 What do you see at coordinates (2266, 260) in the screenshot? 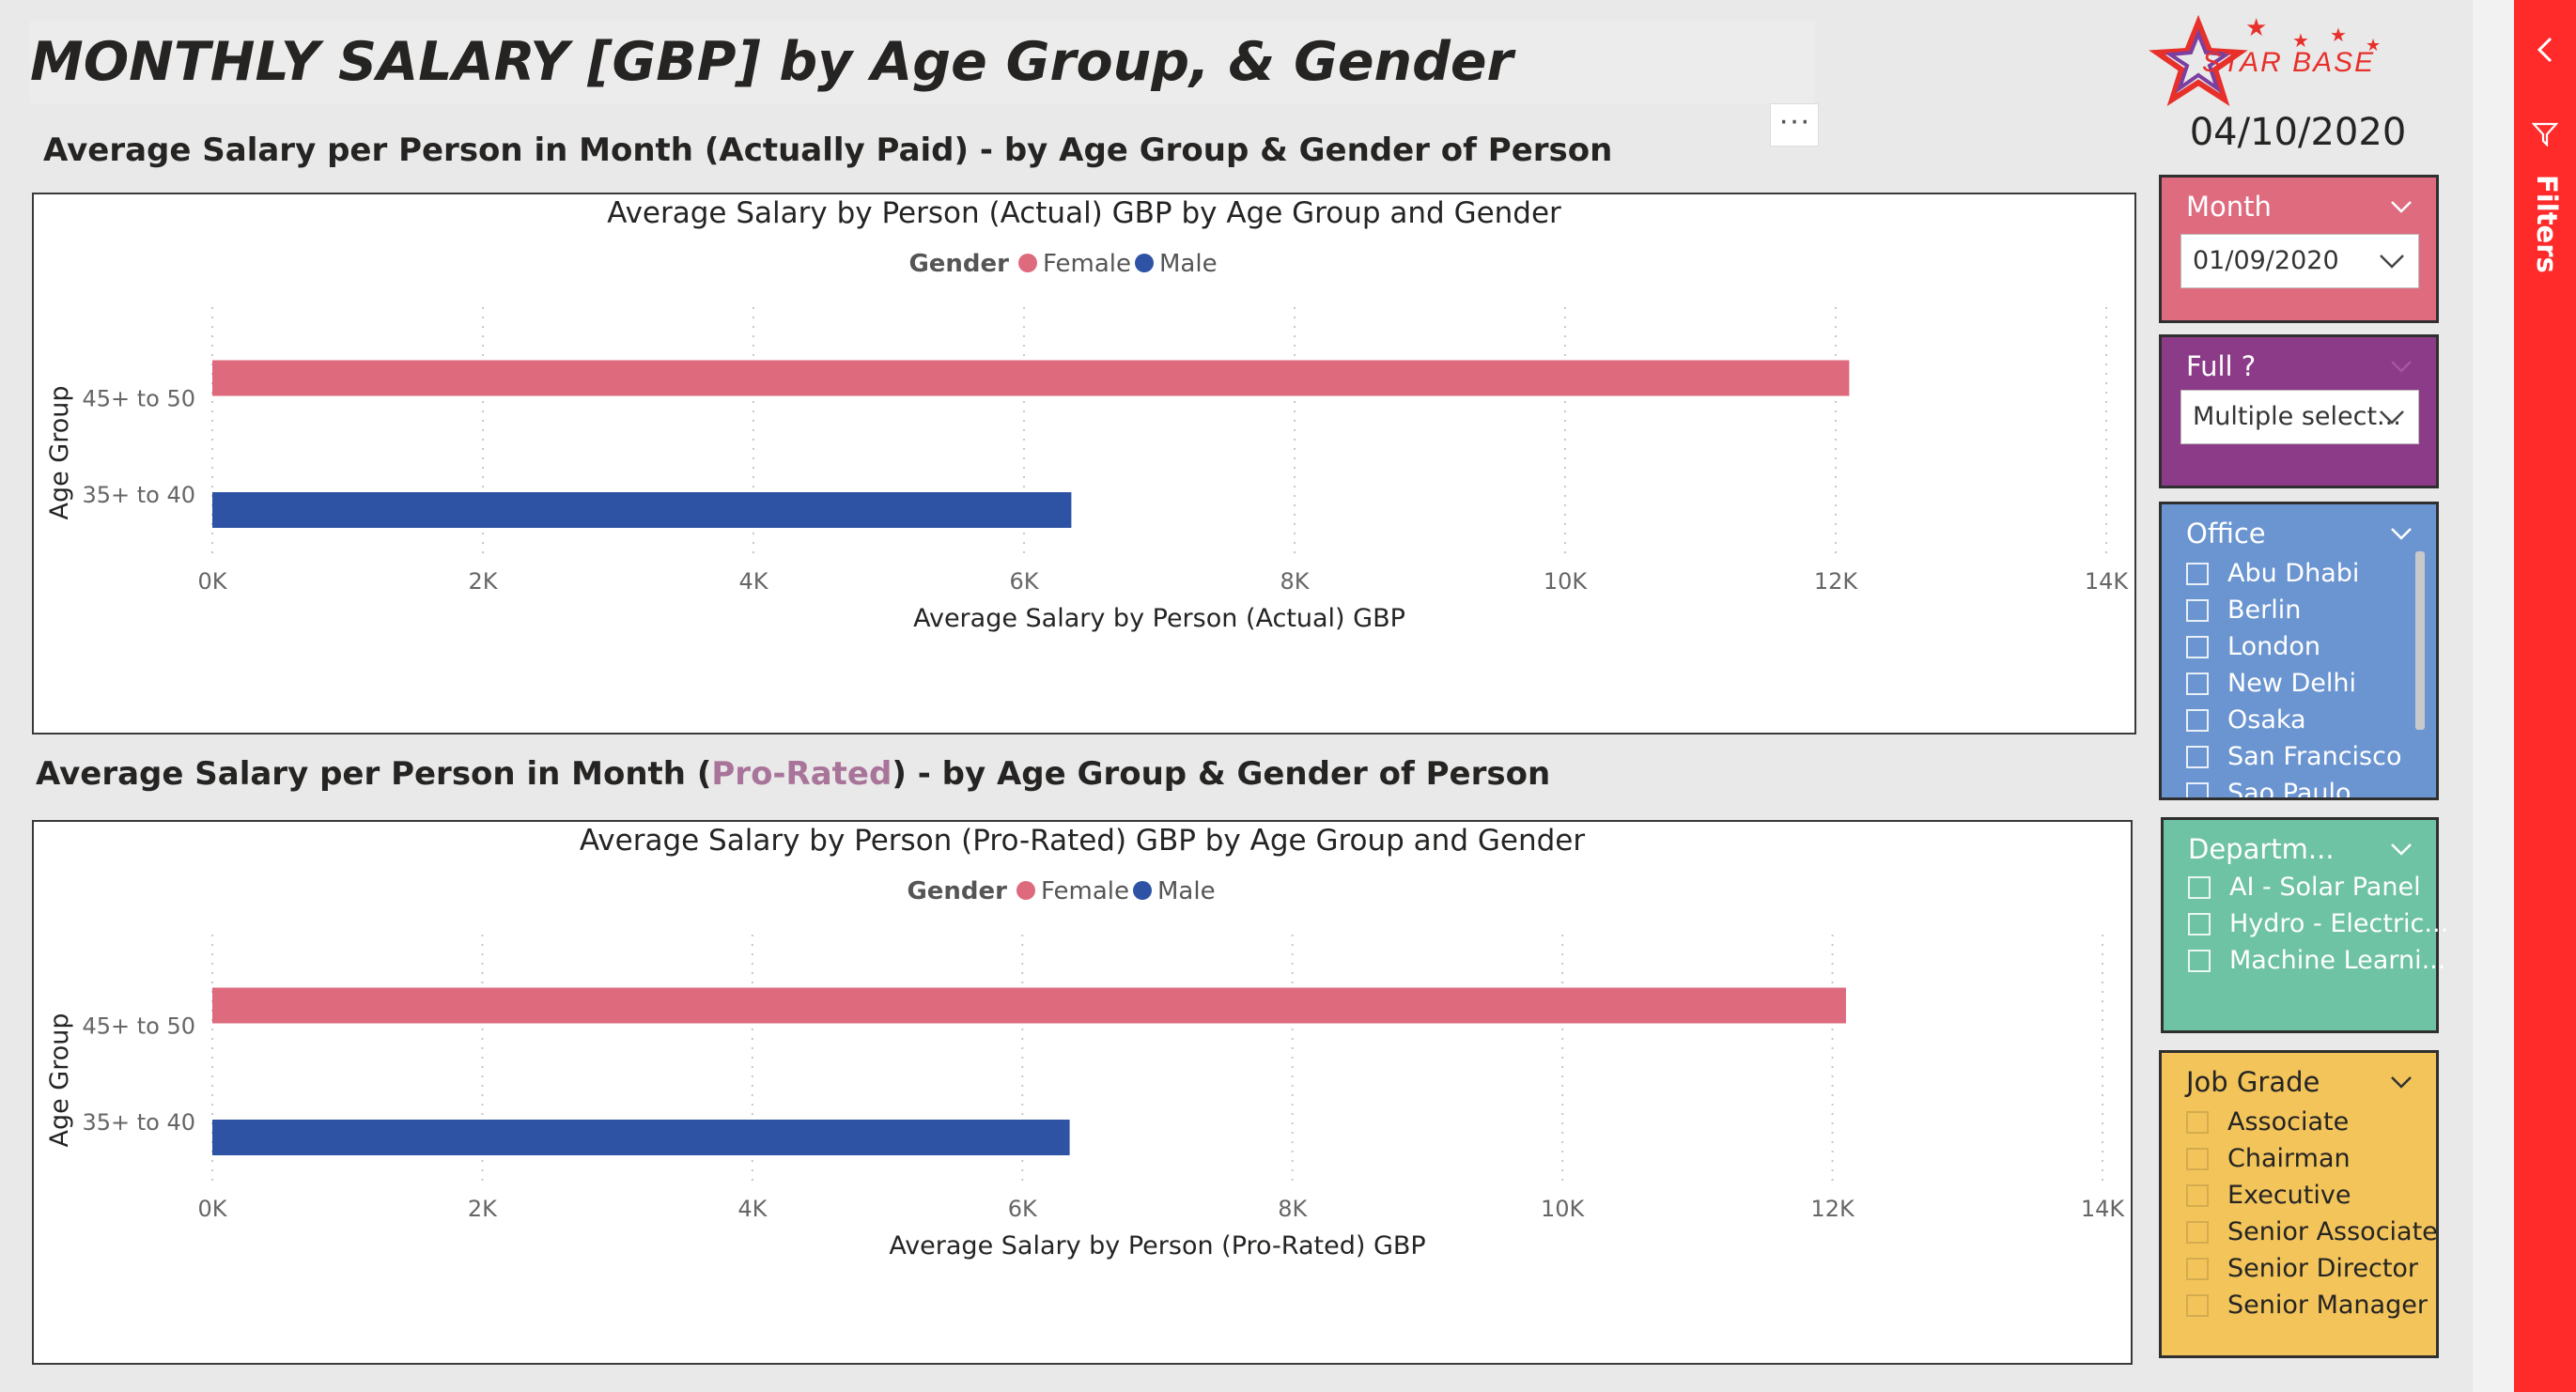
I see `month-dropdown-value: 01/09/2020` at bounding box center [2266, 260].